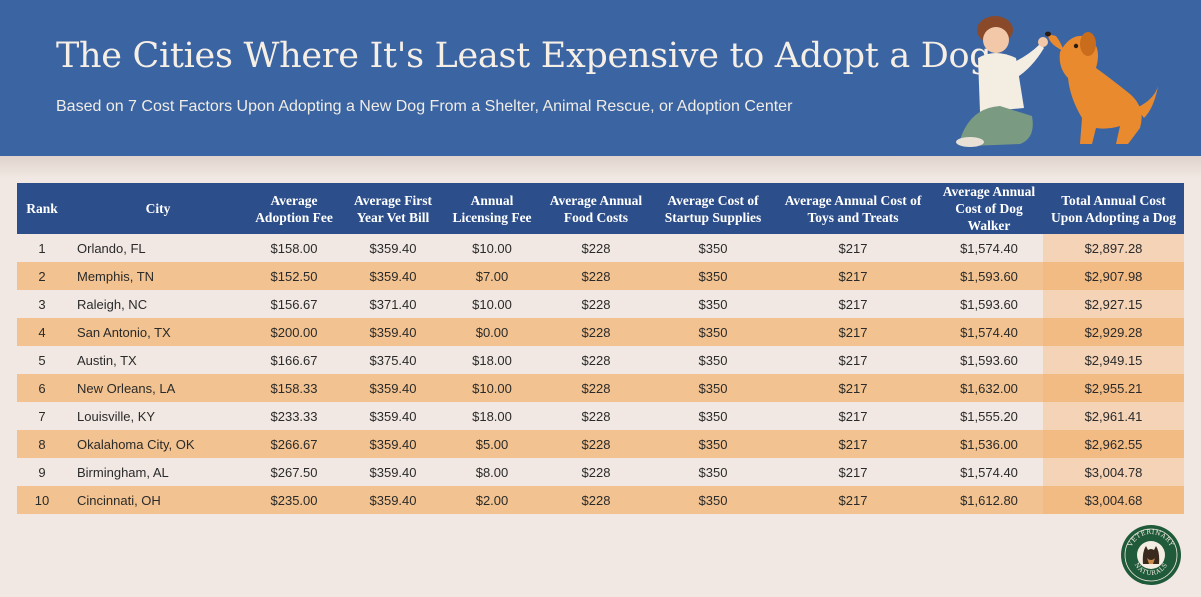 Image resolution: width=1201 pixels, height=597 pixels. I want to click on cell-licensing-fee: $7.00, so click(492, 276).